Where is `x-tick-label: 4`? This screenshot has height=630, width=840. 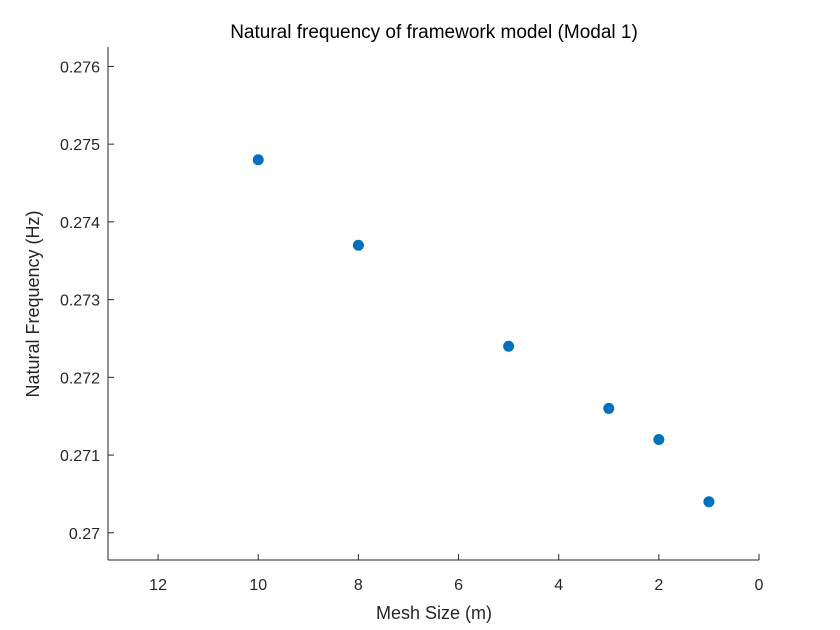 x-tick-label: 4 is located at coordinates (558, 585).